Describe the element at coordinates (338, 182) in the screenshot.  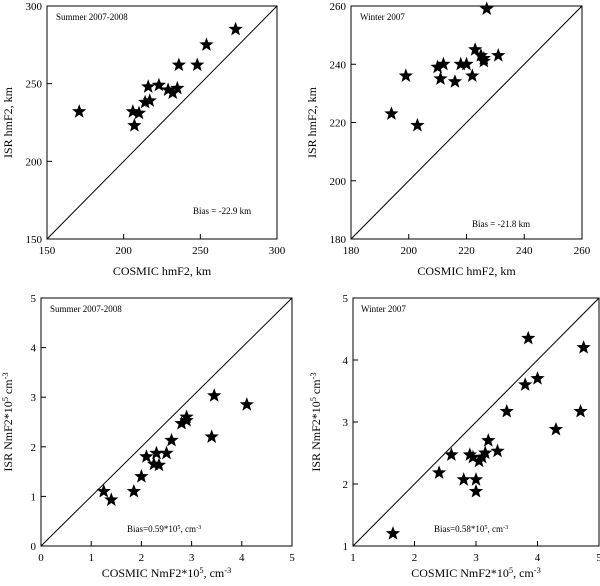
I see `y-tick-label: 200` at that location.